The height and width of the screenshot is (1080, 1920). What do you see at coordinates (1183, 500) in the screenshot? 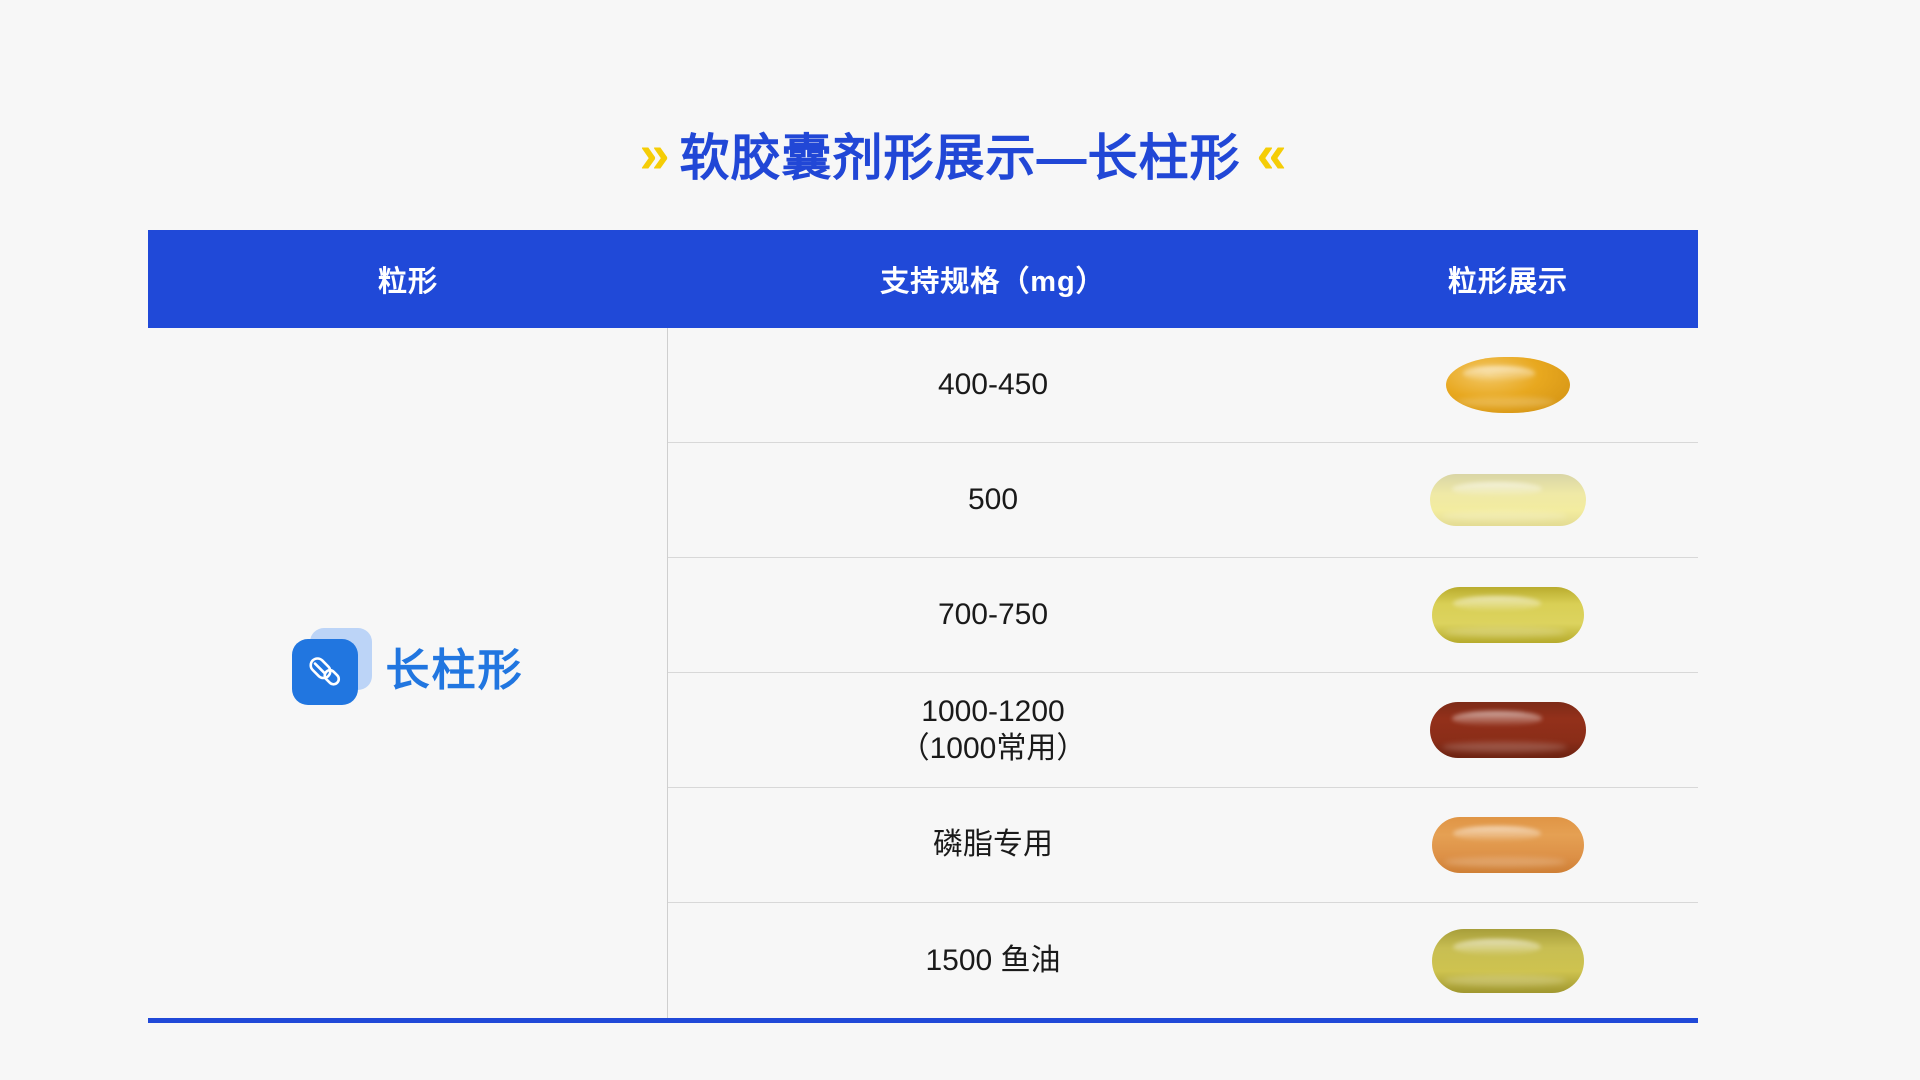
I see `table-row: 500` at bounding box center [1183, 500].